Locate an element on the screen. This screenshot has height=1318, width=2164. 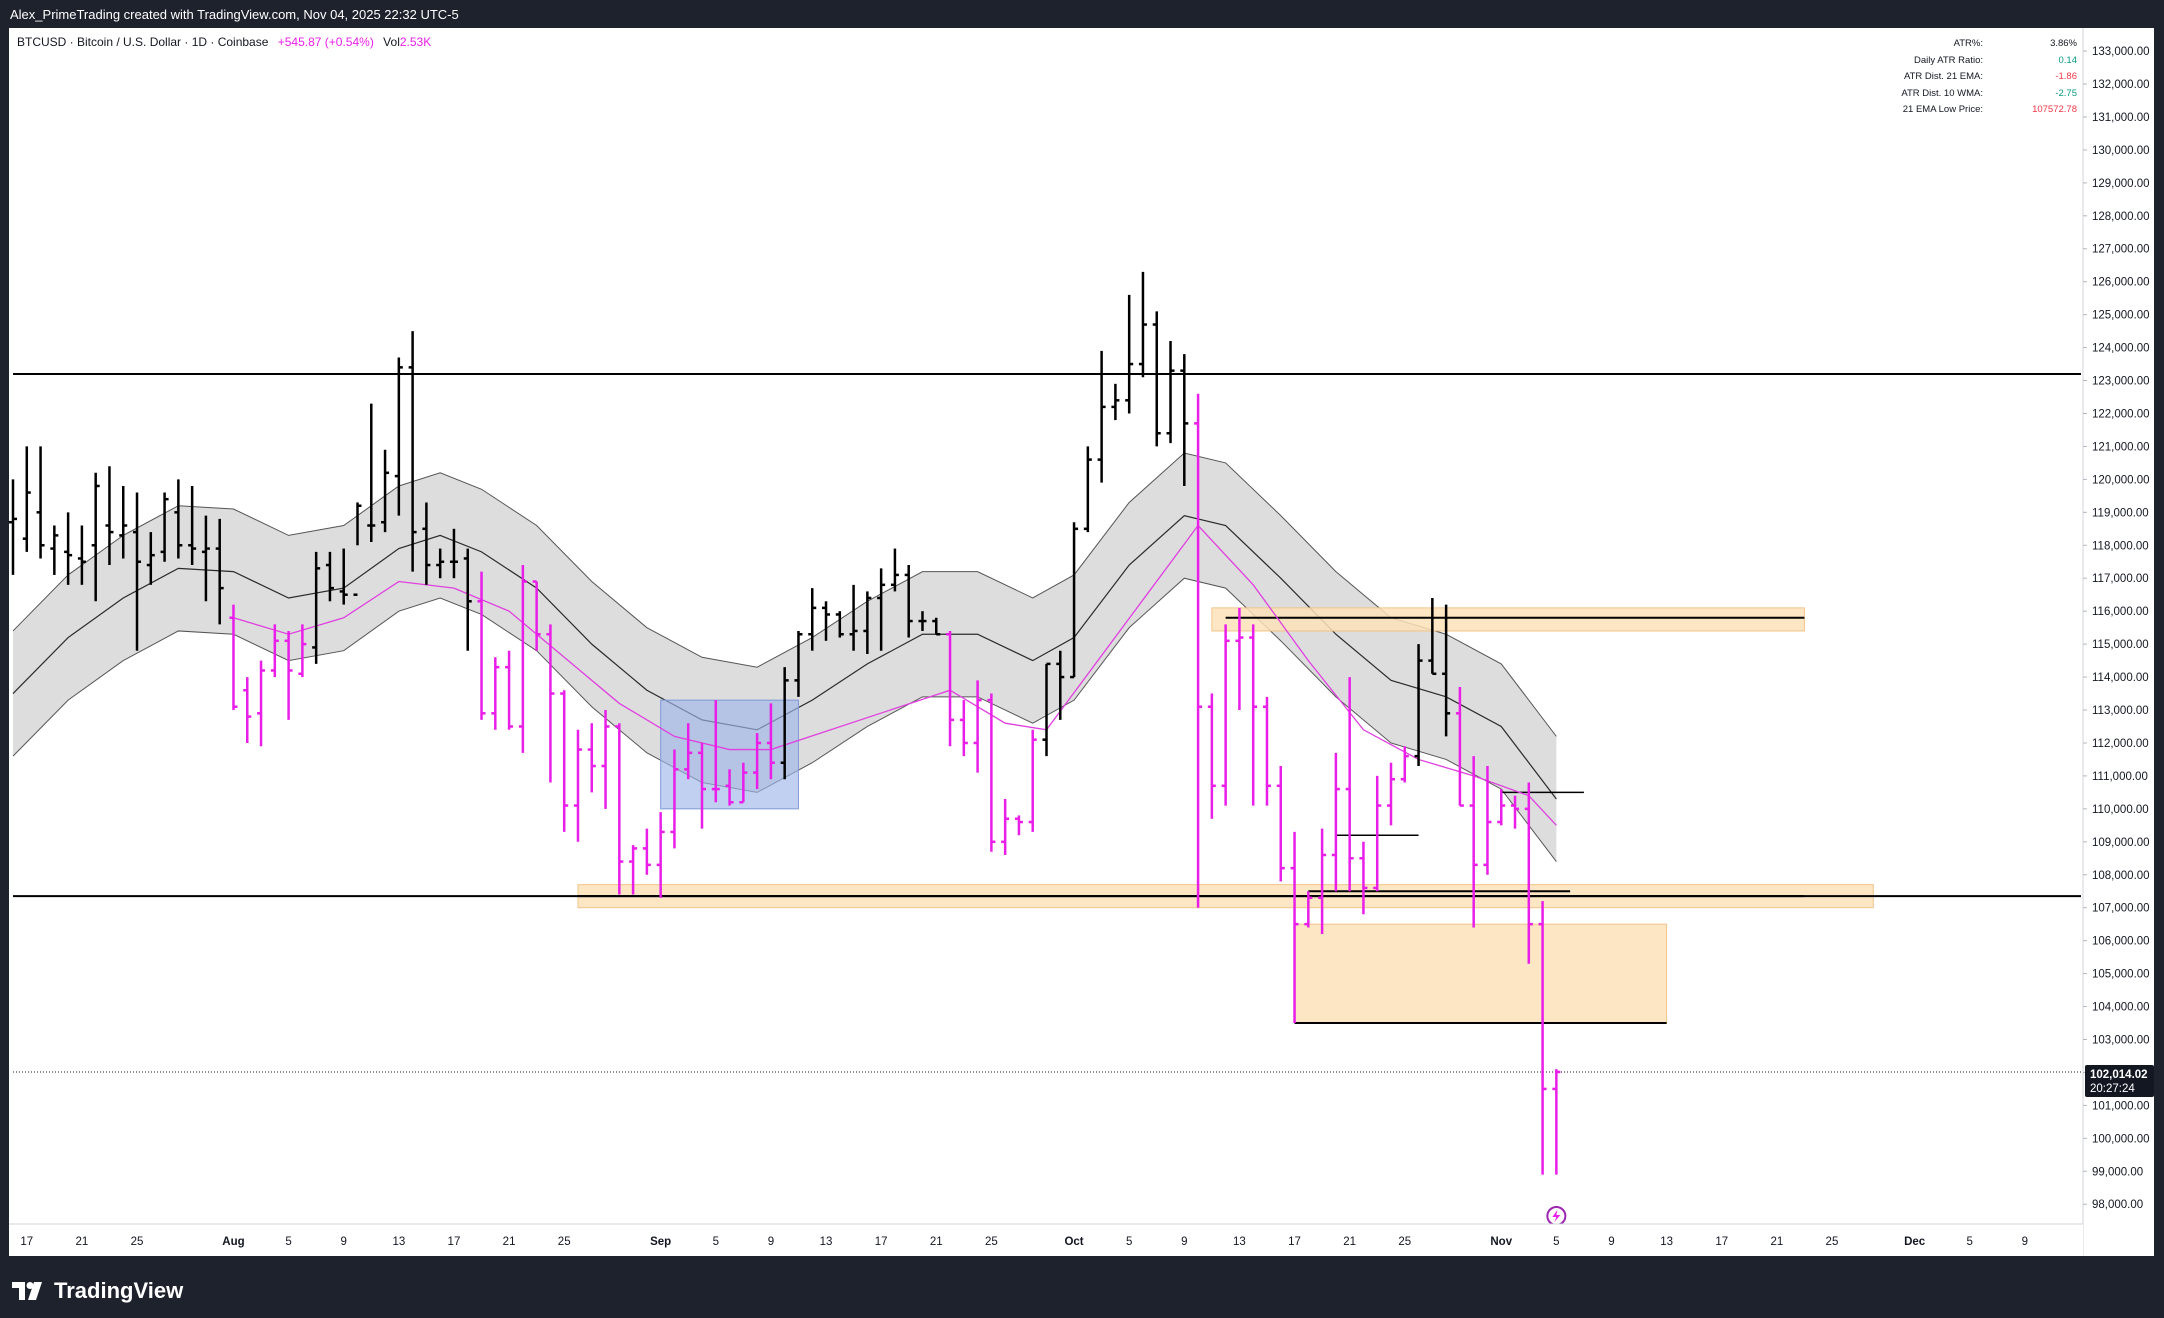
price-tick-label: 133,000.00 is located at coordinates (2121, 52).